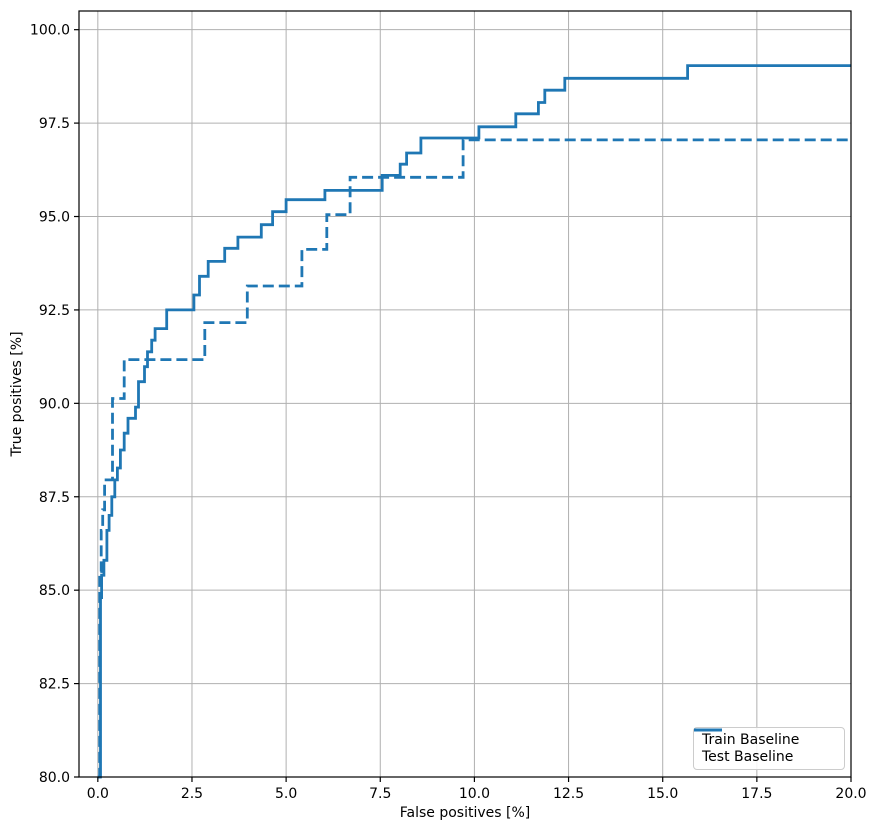 This screenshot has height=833, width=874. What do you see at coordinates (748, 757) in the screenshot?
I see `legend-label-test: Test Baseline` at bounding box center [748, 757].